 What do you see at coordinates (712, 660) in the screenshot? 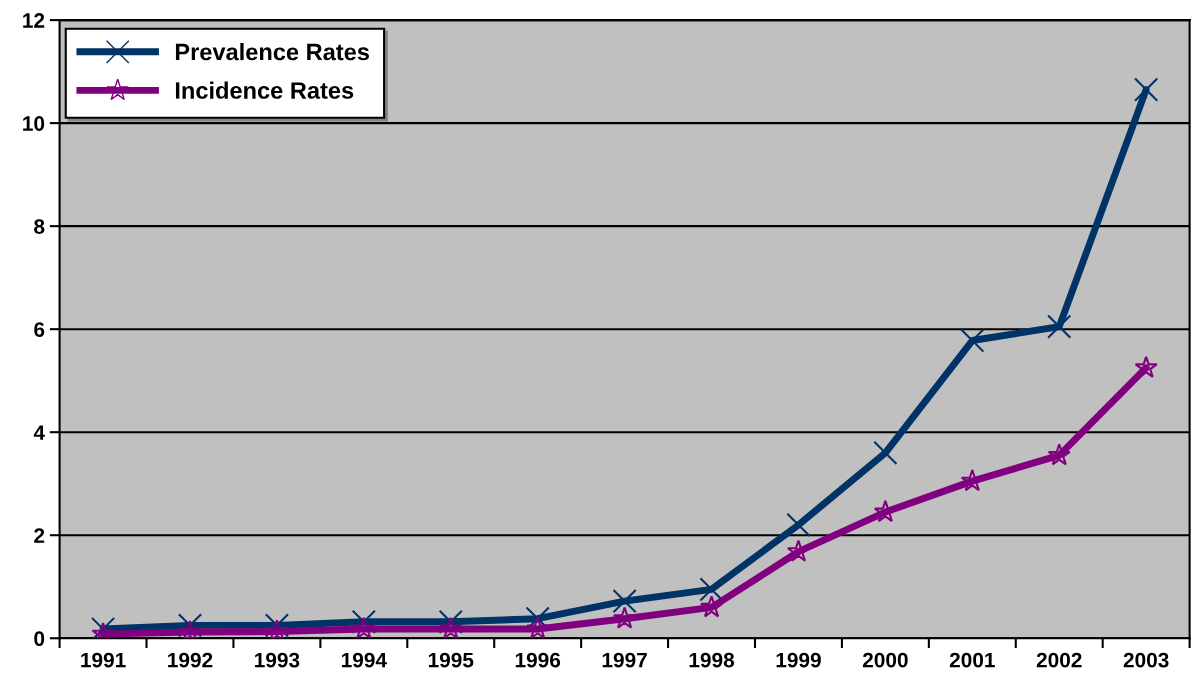
I see `x-tick-label: 1998` at bounding box center [712, 660].